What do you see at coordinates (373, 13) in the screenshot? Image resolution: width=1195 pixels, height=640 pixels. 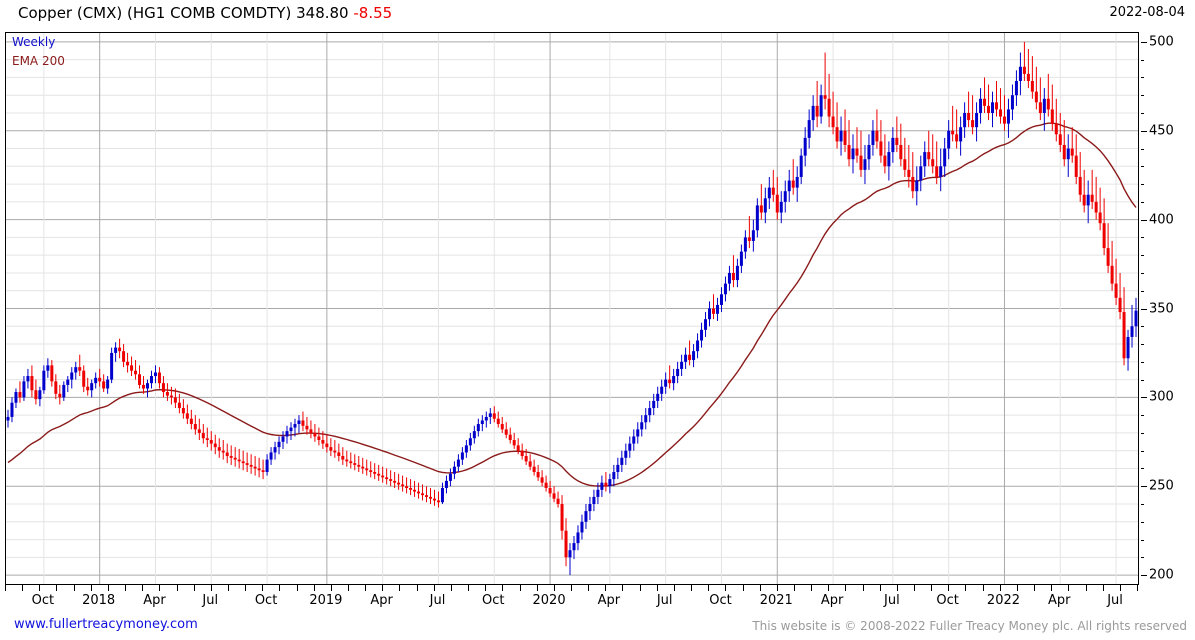 I see `price-change: -8.55` at bounding box center [373, 13].